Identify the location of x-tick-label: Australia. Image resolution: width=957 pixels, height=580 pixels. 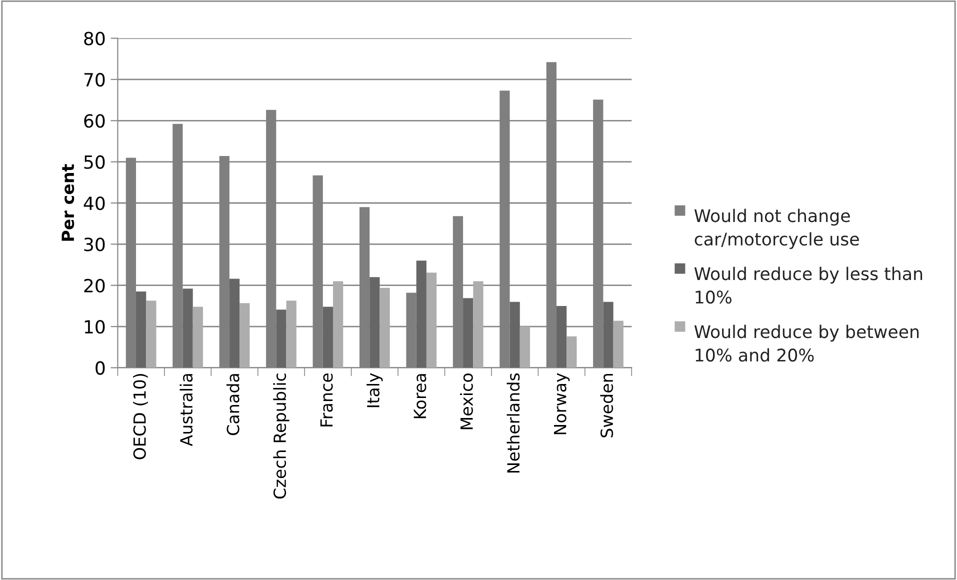
(186, 410).